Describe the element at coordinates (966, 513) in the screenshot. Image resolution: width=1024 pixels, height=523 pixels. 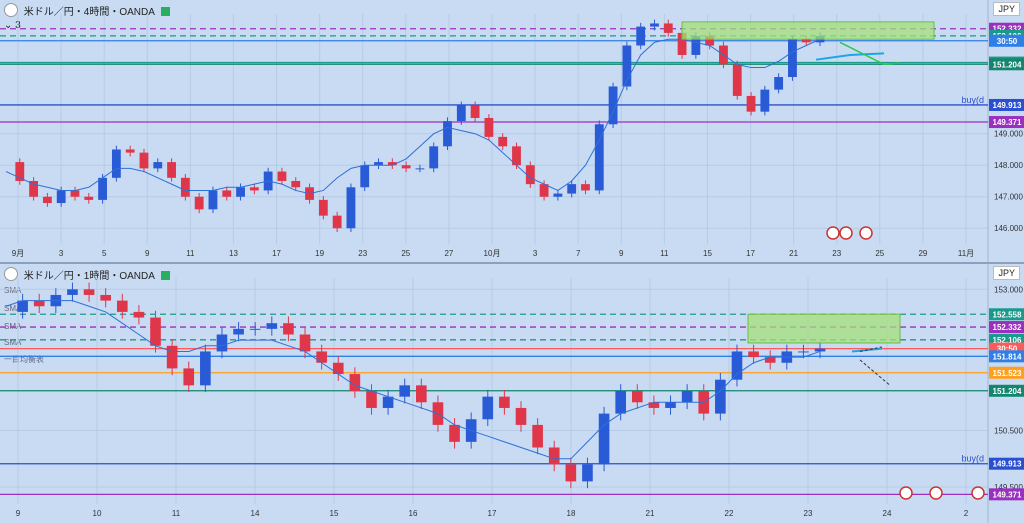
I see `x-tick-label: 2` at that location.